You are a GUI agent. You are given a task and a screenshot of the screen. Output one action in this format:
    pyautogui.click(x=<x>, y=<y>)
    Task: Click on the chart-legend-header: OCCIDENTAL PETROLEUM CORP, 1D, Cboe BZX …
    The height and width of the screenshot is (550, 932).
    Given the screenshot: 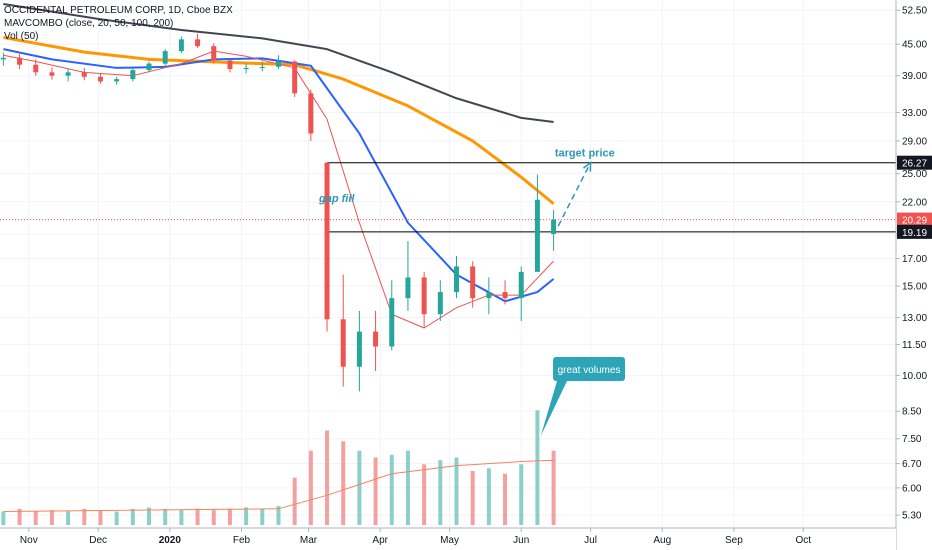 What is the action you would take?
    pyautogui.click(x=118, y=23)
    